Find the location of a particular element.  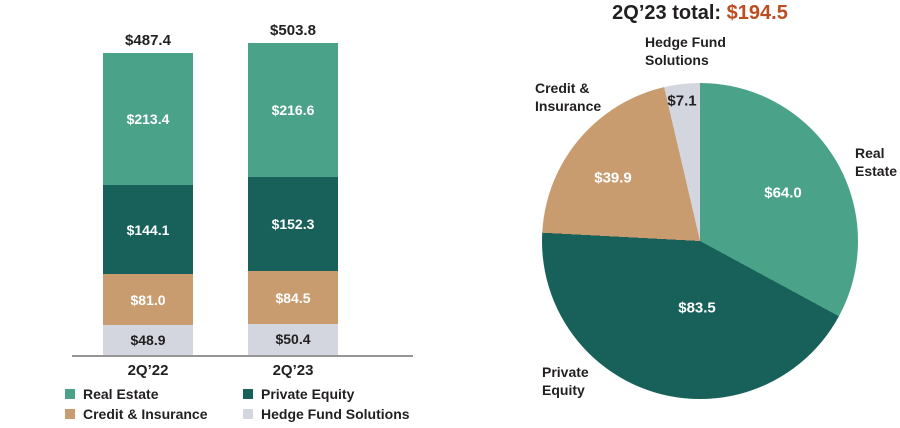

bar-segment-real-estate: $213.4 is located at coordinates (148, 119).